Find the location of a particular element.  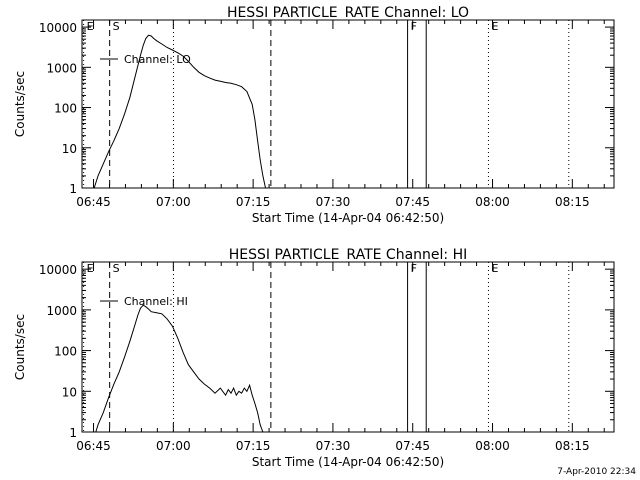

footer-timestamp: 7-Apr-2010 22:34 is located at coordinates (596, 472).